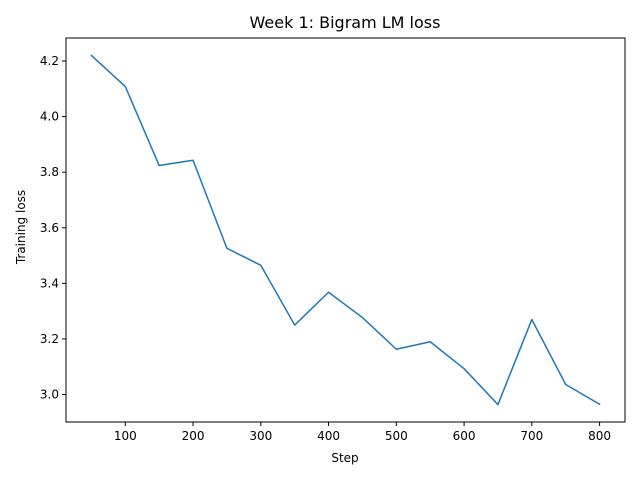  I want to click on y-tick-label: 3.6, so click(49, 228).